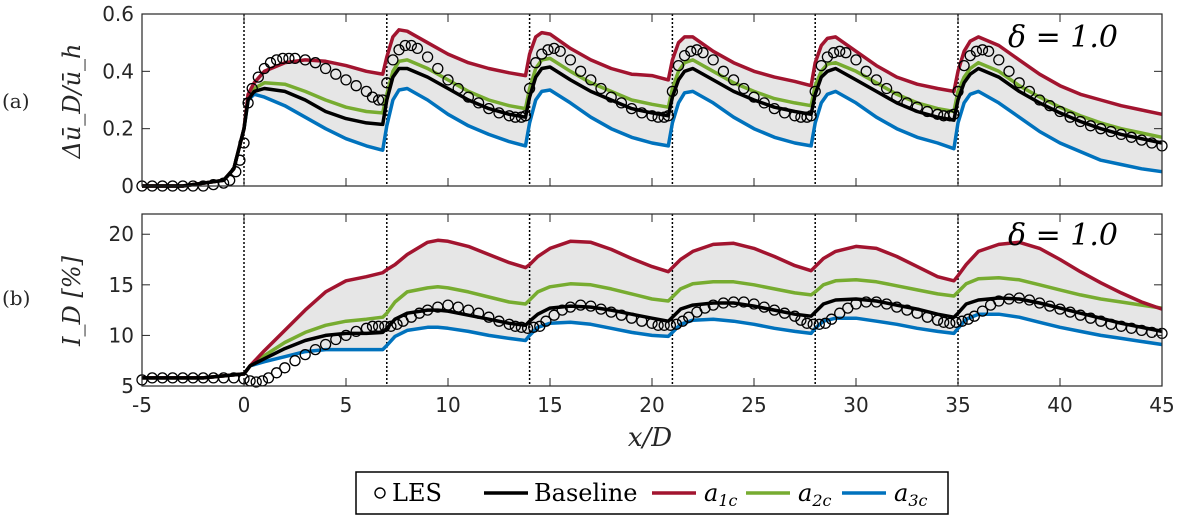 The image size is (1180, 532). Describe the element at coordinates (16, 101) in the screenshot. I see `panel-label-a: (a)` at that location.